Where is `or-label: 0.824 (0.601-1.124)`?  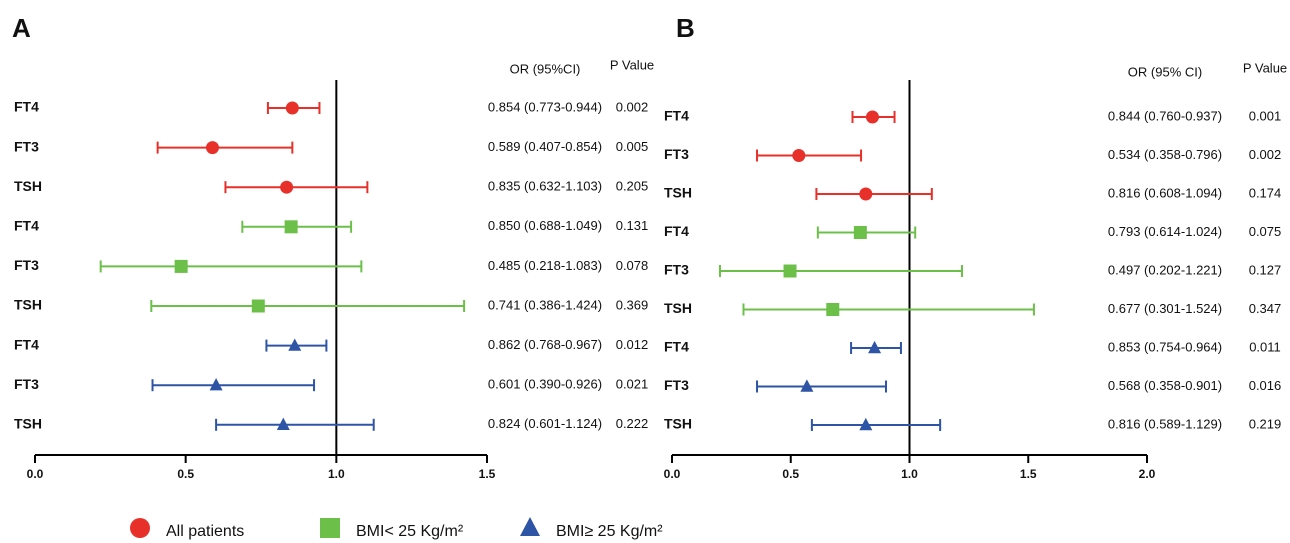
or-label: 0.824 (0.601-1.124) is located at coordinates (545, 423).